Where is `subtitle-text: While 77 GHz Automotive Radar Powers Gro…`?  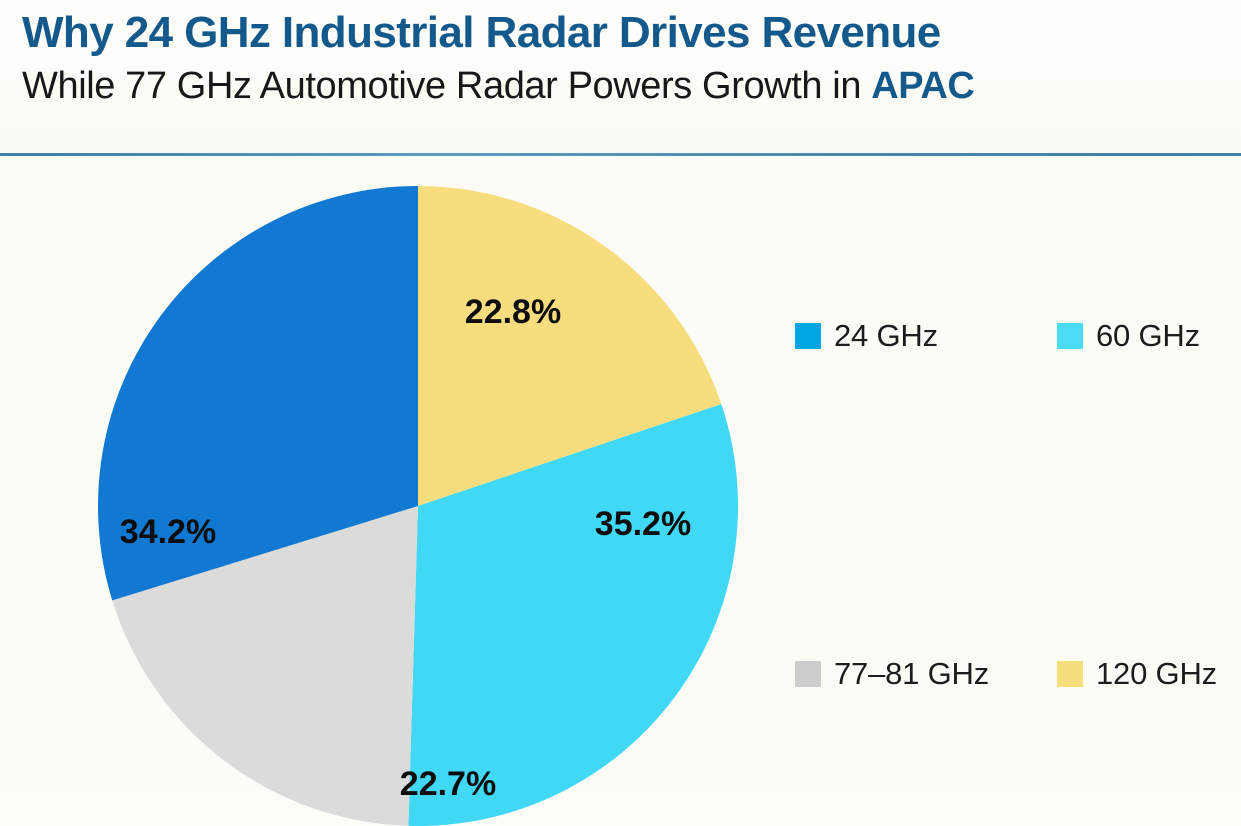
subtitle-text: While 77 GHz Automotive Radar Powers Gro… is located at coordinates (447, 86).